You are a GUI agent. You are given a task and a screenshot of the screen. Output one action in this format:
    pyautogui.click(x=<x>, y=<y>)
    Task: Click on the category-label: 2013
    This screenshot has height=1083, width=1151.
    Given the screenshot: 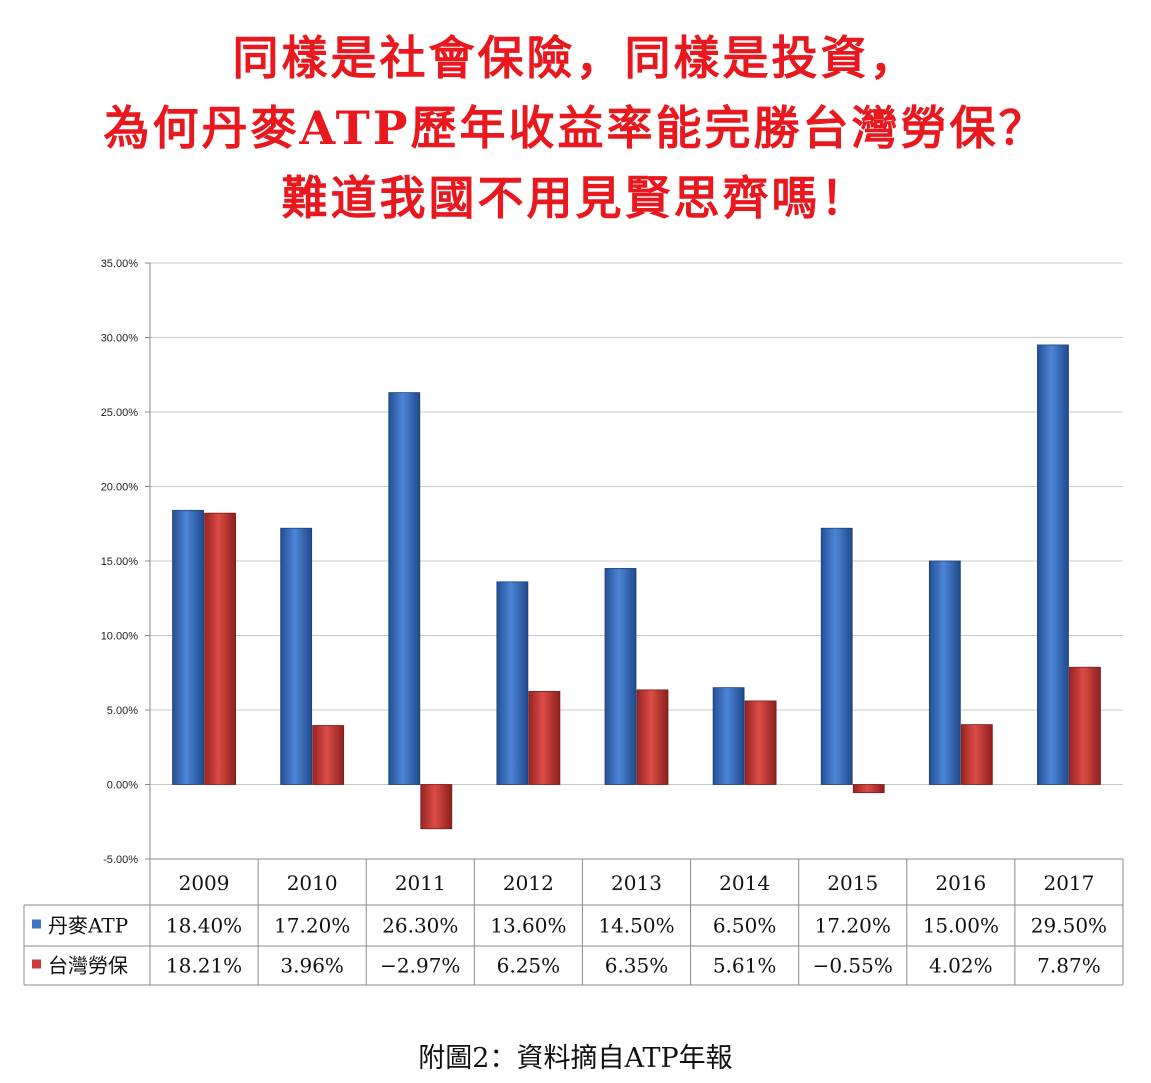 What is the action you would take?
    pyautogui.click(x=636, y=883)
    